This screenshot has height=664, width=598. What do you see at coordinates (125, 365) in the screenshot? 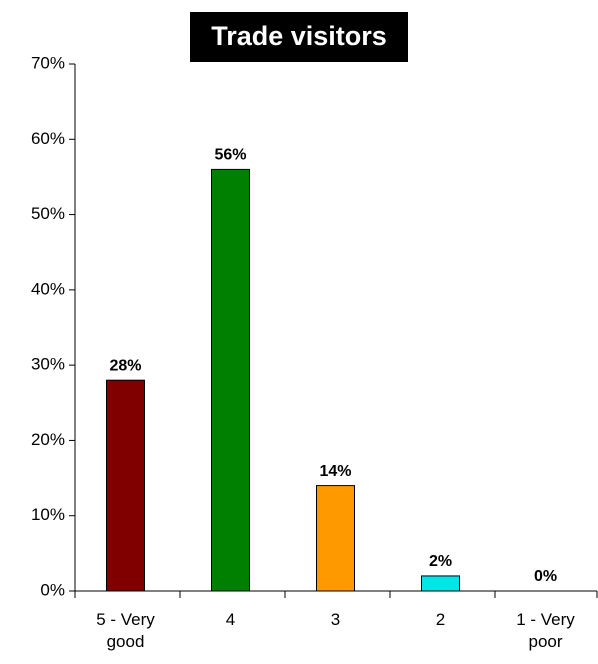
I see `value-label: 28%` at bounding box center [125, 365].